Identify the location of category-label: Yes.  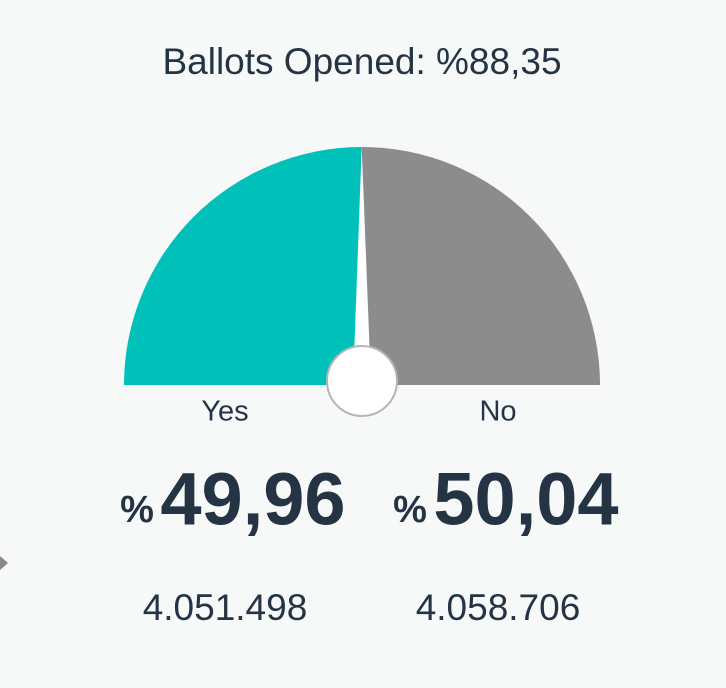
(224, 412).